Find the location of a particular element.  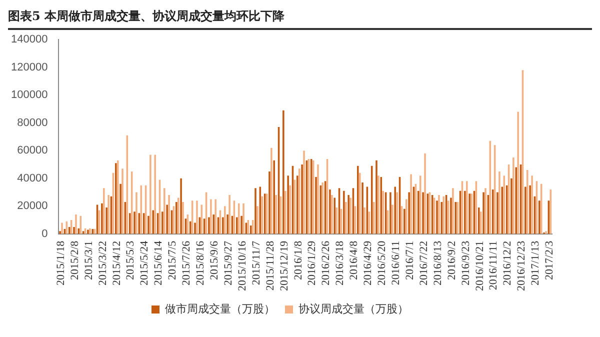

x-tick-label: 2016/8/13 is located at coordinates (438, 263).